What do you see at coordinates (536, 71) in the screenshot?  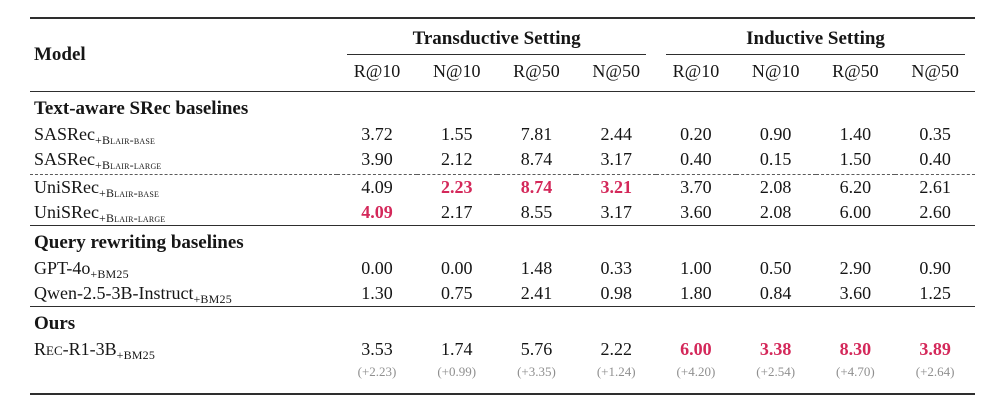 I see `col-header-trans-r50: R@50` at bounding box center [536, 71].